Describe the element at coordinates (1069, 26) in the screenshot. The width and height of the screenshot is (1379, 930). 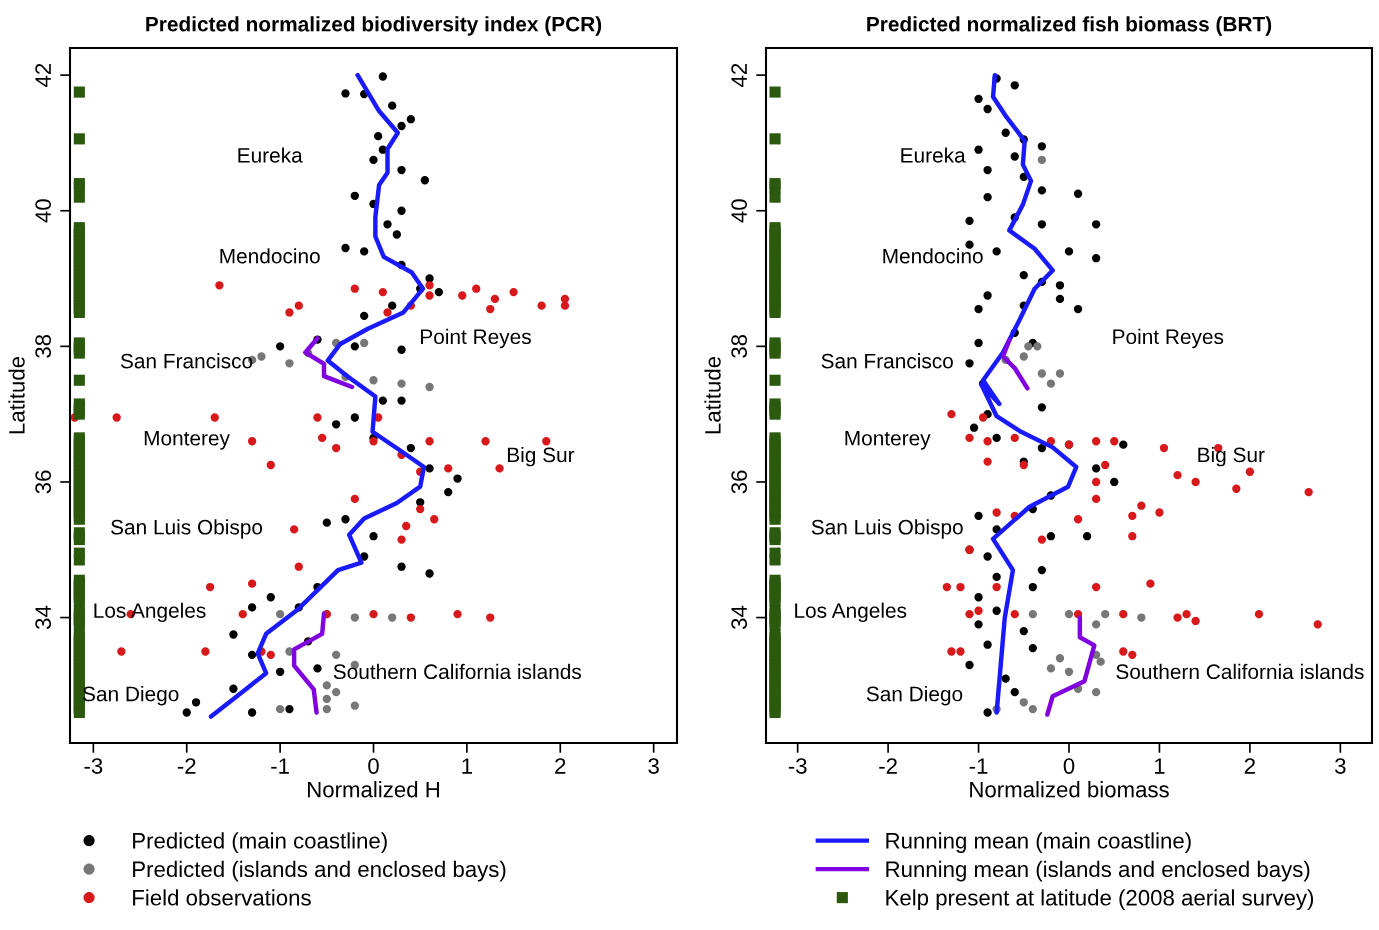
I see `chart-title: Predicted normalized fish biomass (BRT)` at that location.